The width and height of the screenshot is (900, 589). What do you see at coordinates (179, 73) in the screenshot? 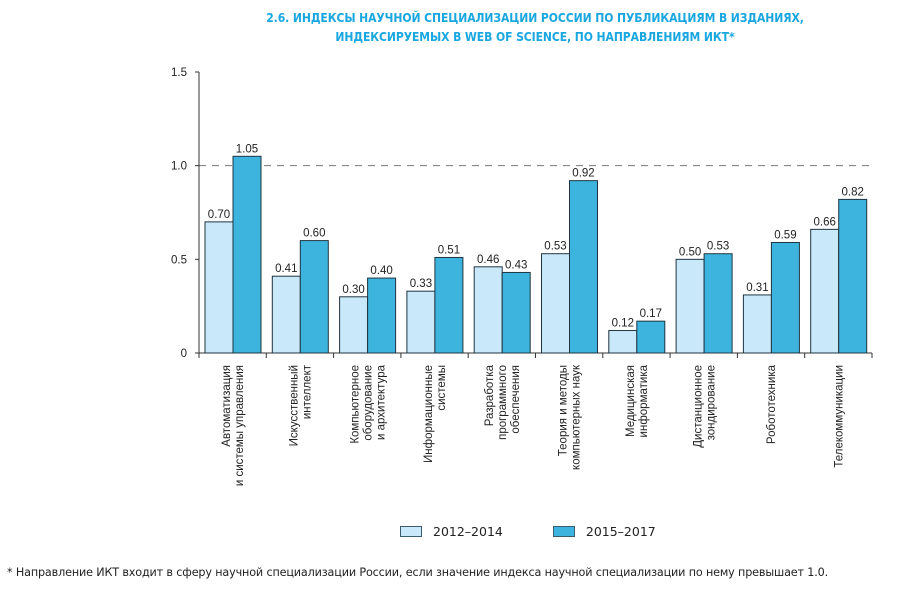
I see `y-tick-label: 1.5` at bounding box center [179, 73].